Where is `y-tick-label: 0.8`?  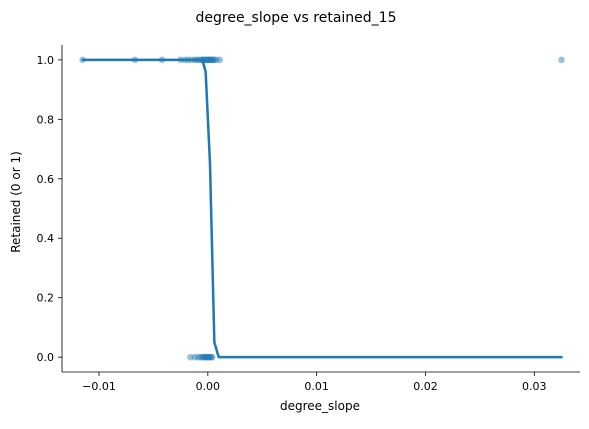
y-tick-label: 0.8 is located at coordinates (46, 119).